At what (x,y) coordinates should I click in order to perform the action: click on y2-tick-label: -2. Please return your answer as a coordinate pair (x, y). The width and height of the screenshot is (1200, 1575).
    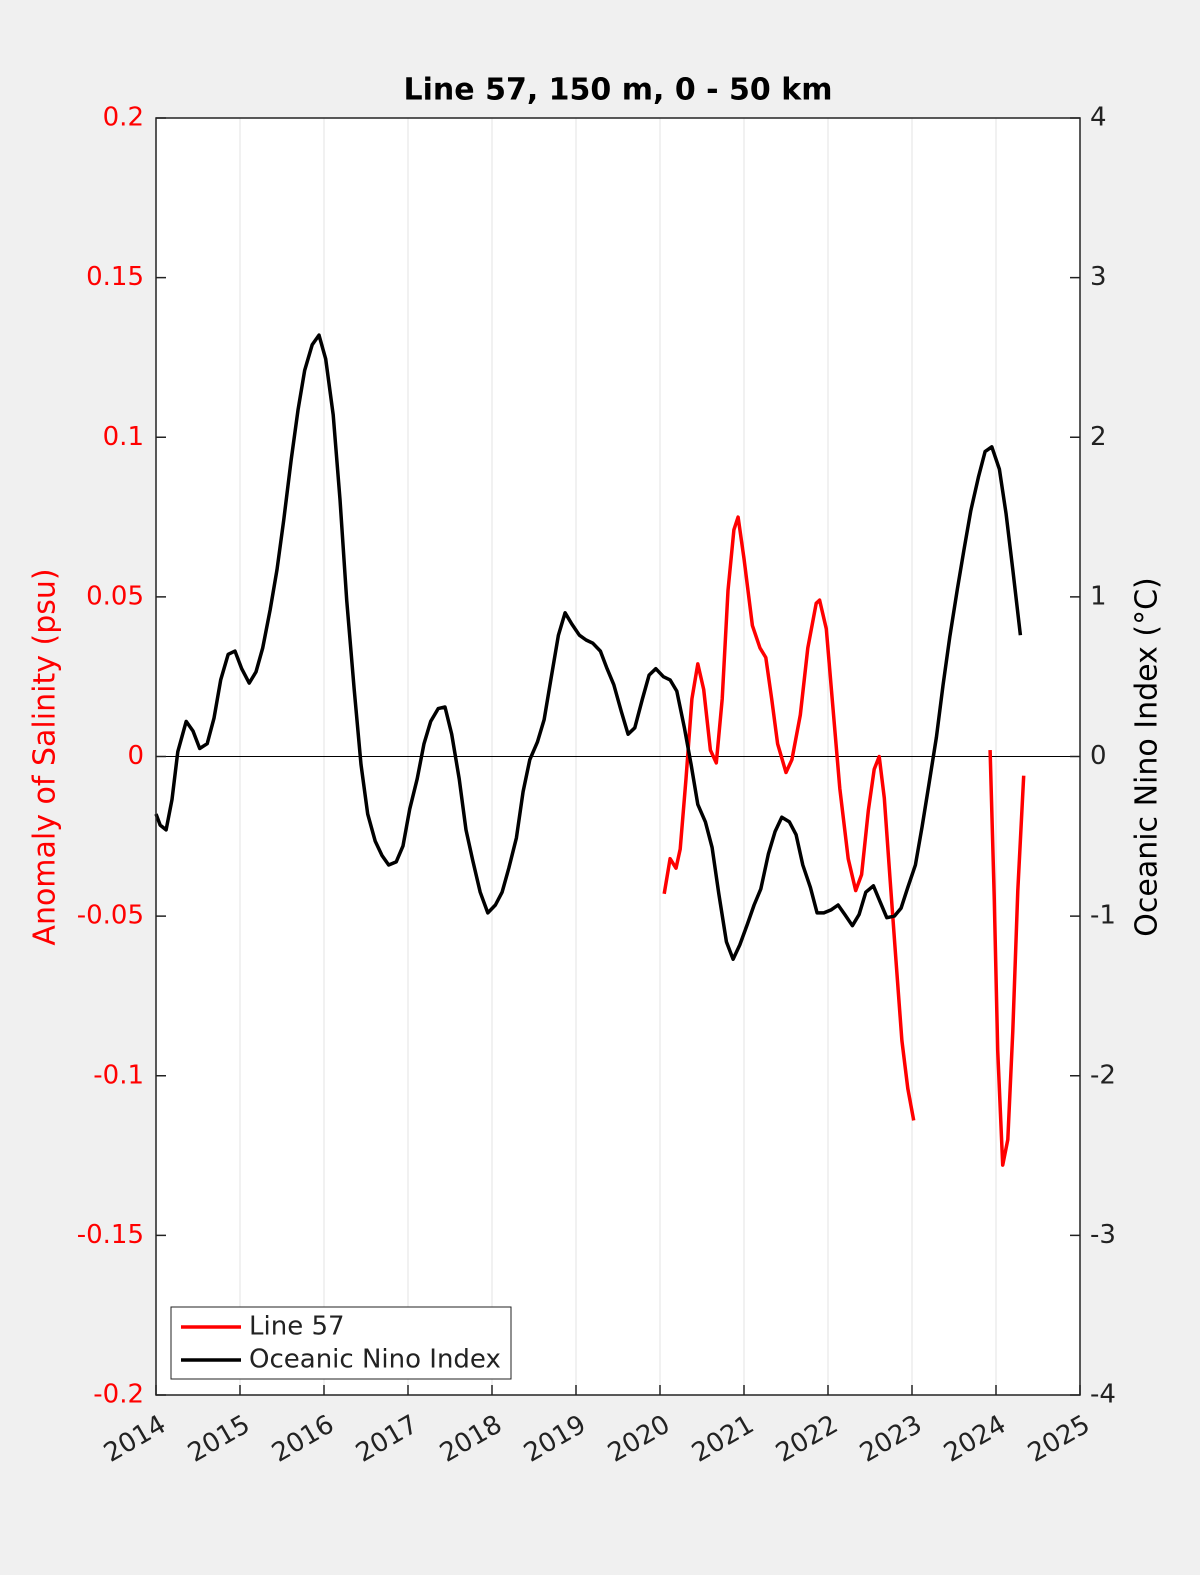
    Looking at the image, I should click on (1103, 1075).